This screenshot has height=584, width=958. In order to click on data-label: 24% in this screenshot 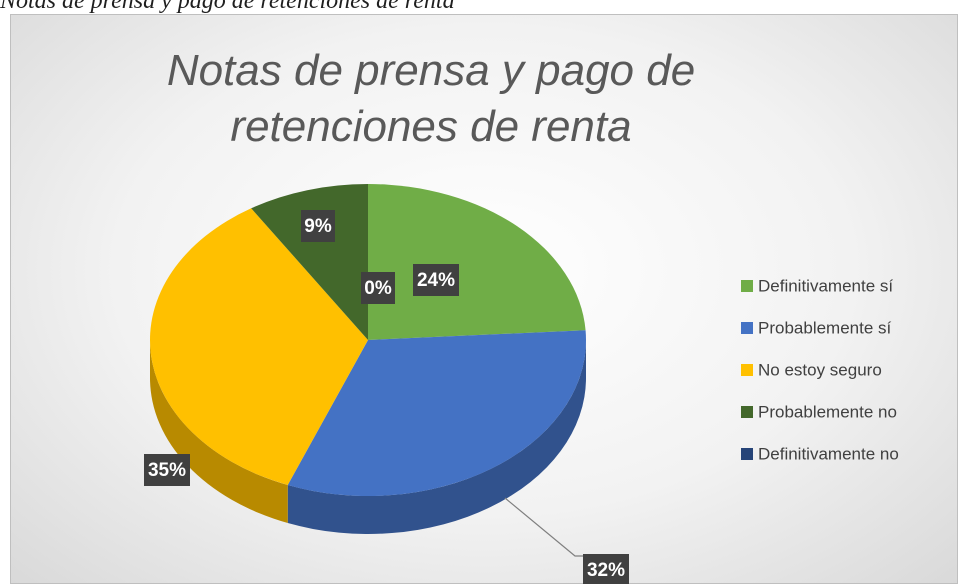, I will do `click(436, 280)`.